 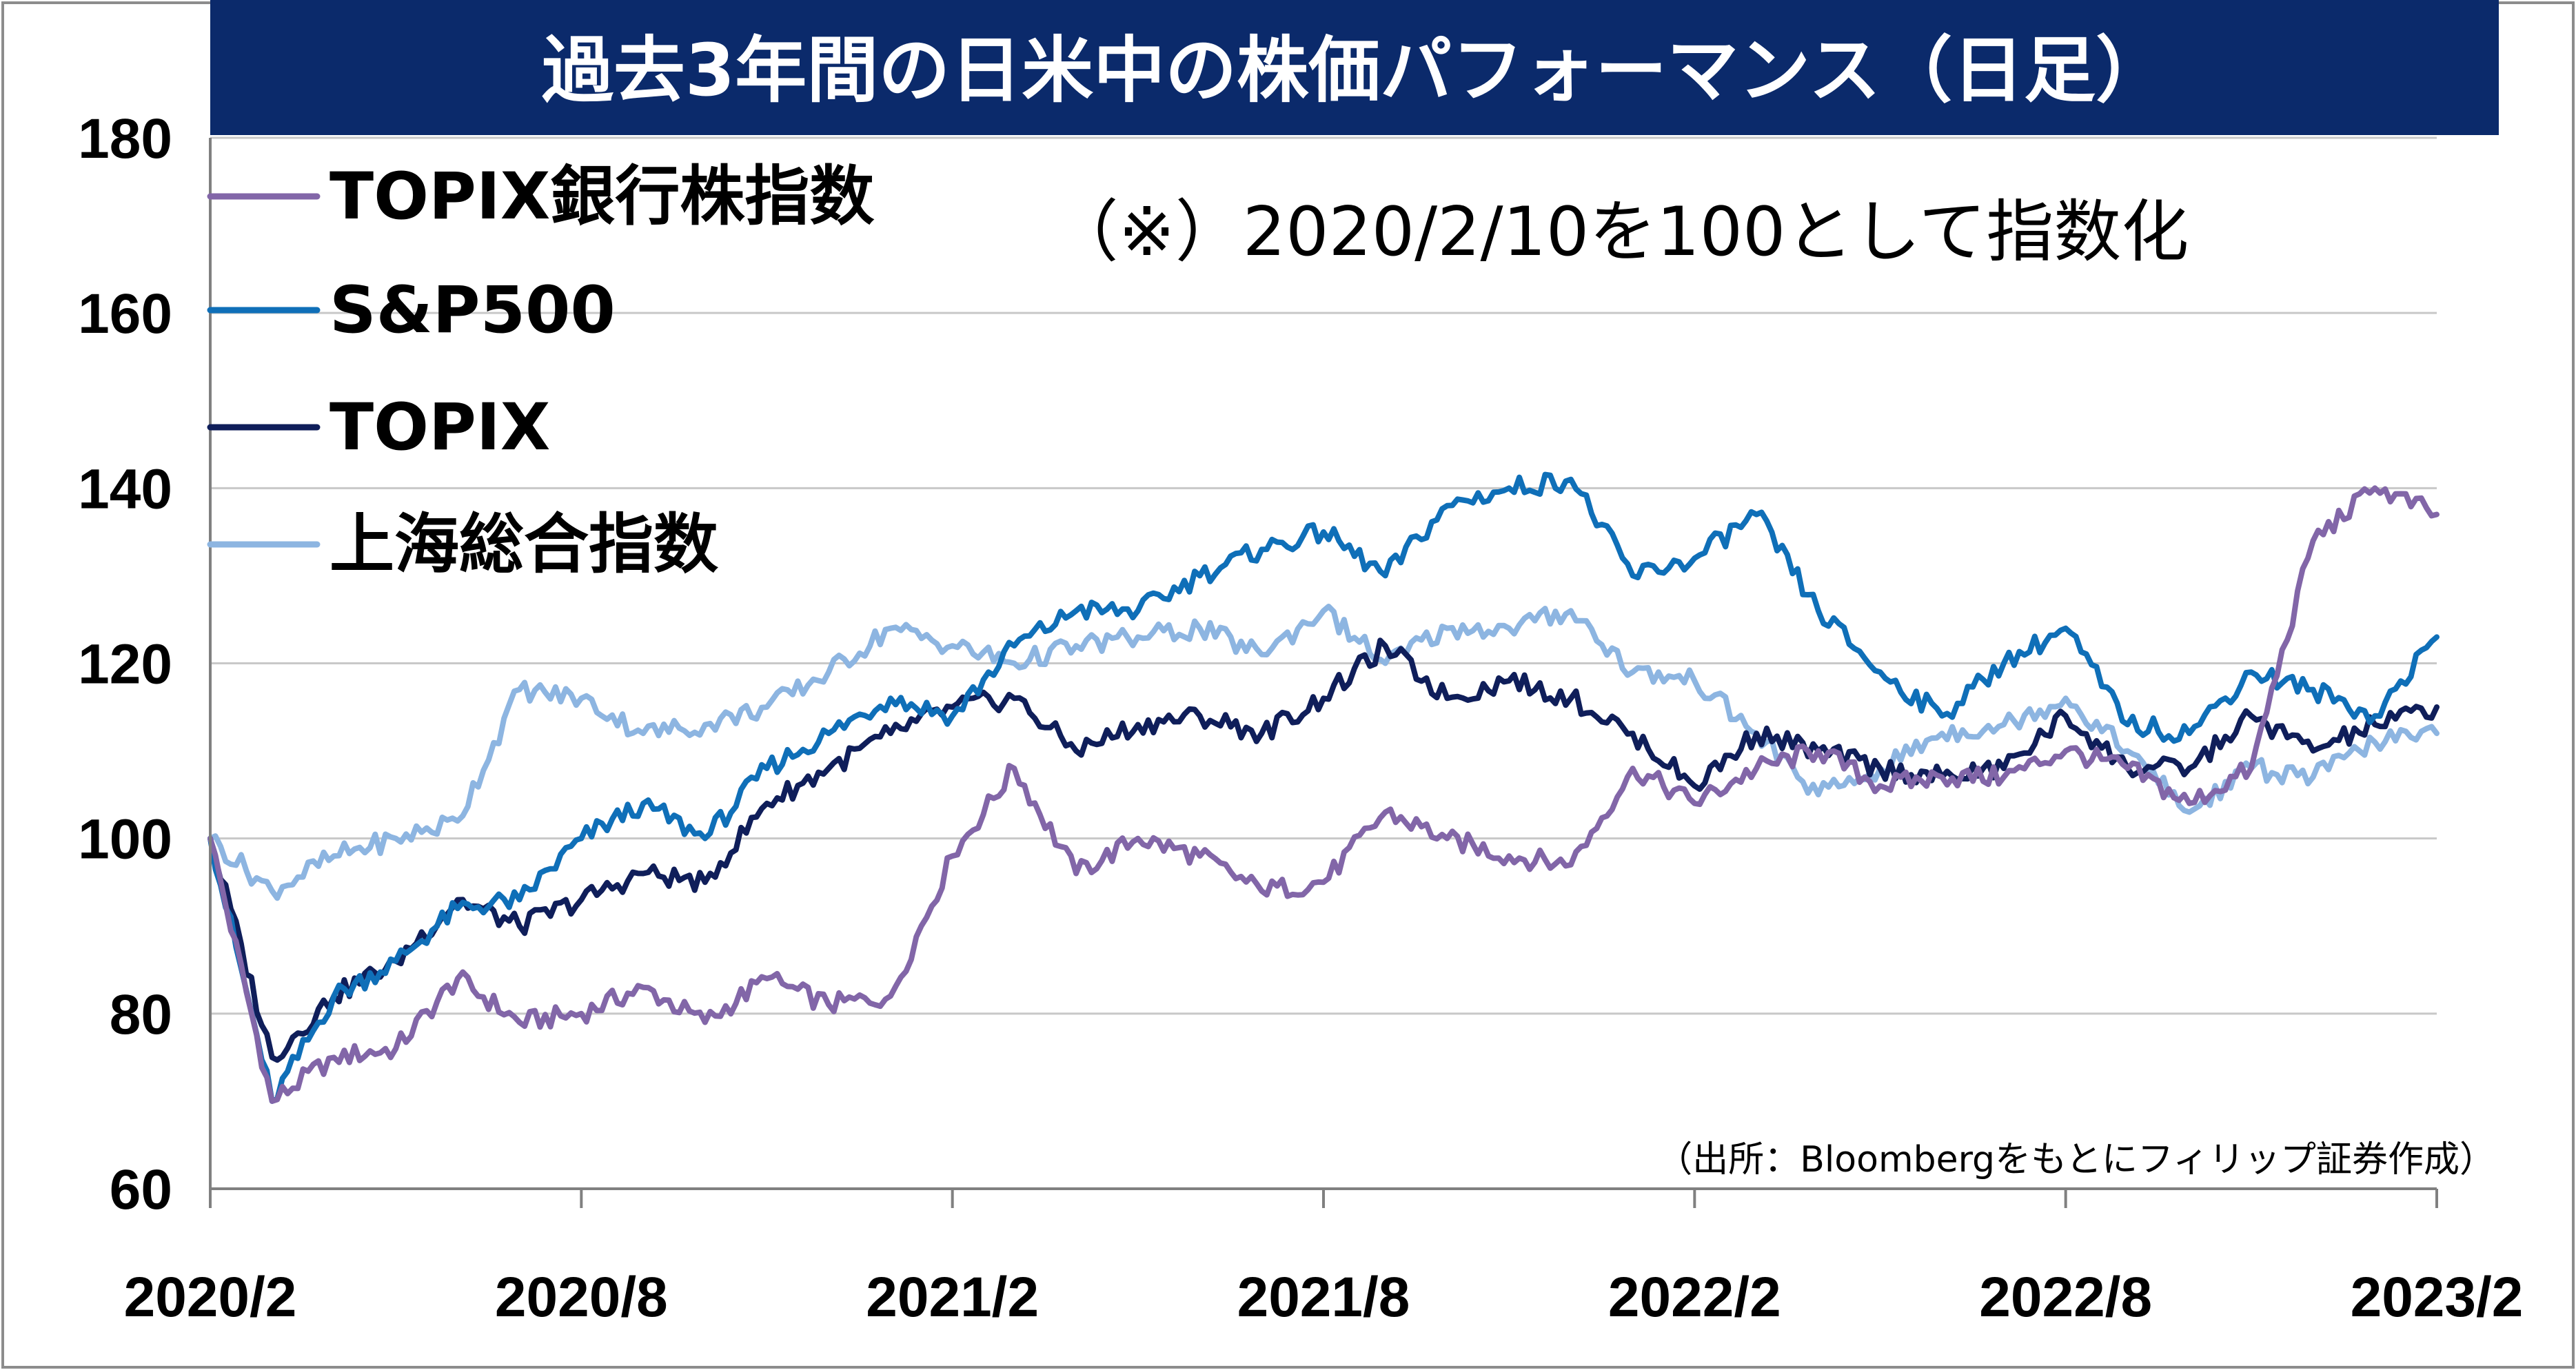 What do you see at coordinates (210, 1297) in the screenshot?
I see `x-tick-label: 2020/2` at bounding box center [210, 1297].